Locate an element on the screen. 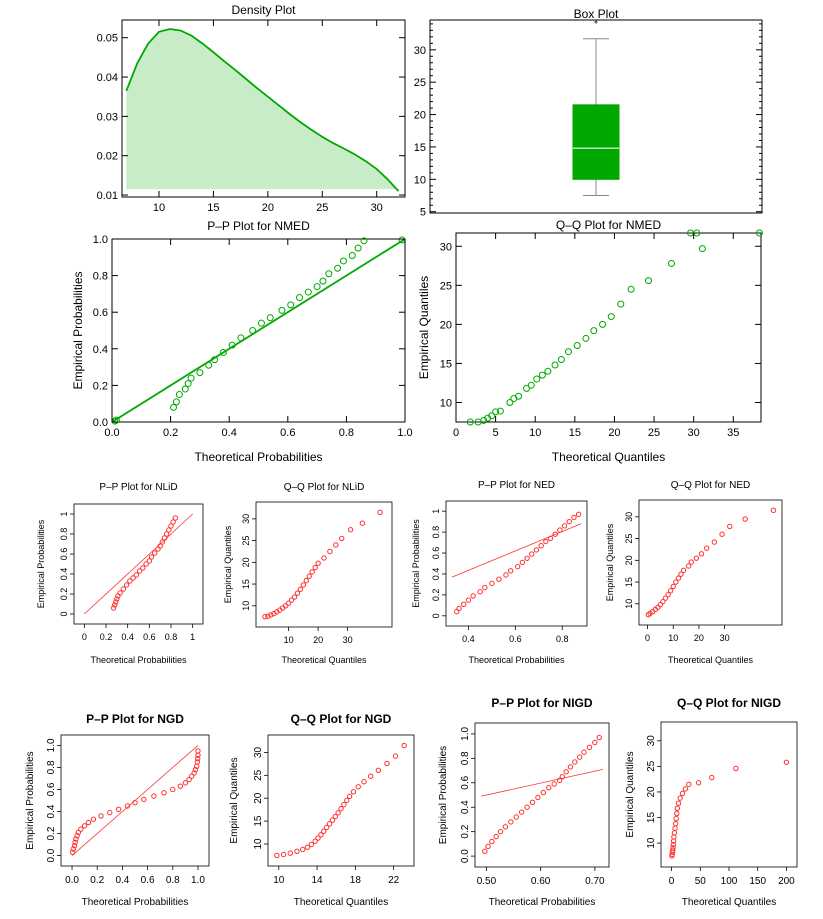 The image size is (823, 919). density-area is located at coordinates (262, 110).